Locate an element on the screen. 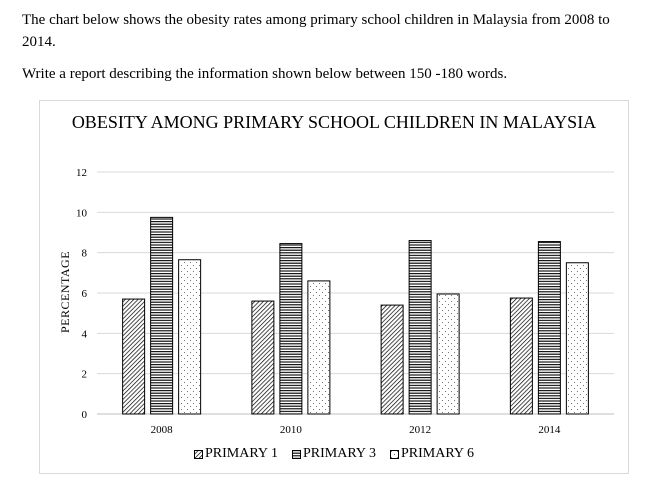 This screenshot has width=655, height=489. y-tick-labels: 0 2 4 6 8 10 12 is located at coordinates (82, 294).